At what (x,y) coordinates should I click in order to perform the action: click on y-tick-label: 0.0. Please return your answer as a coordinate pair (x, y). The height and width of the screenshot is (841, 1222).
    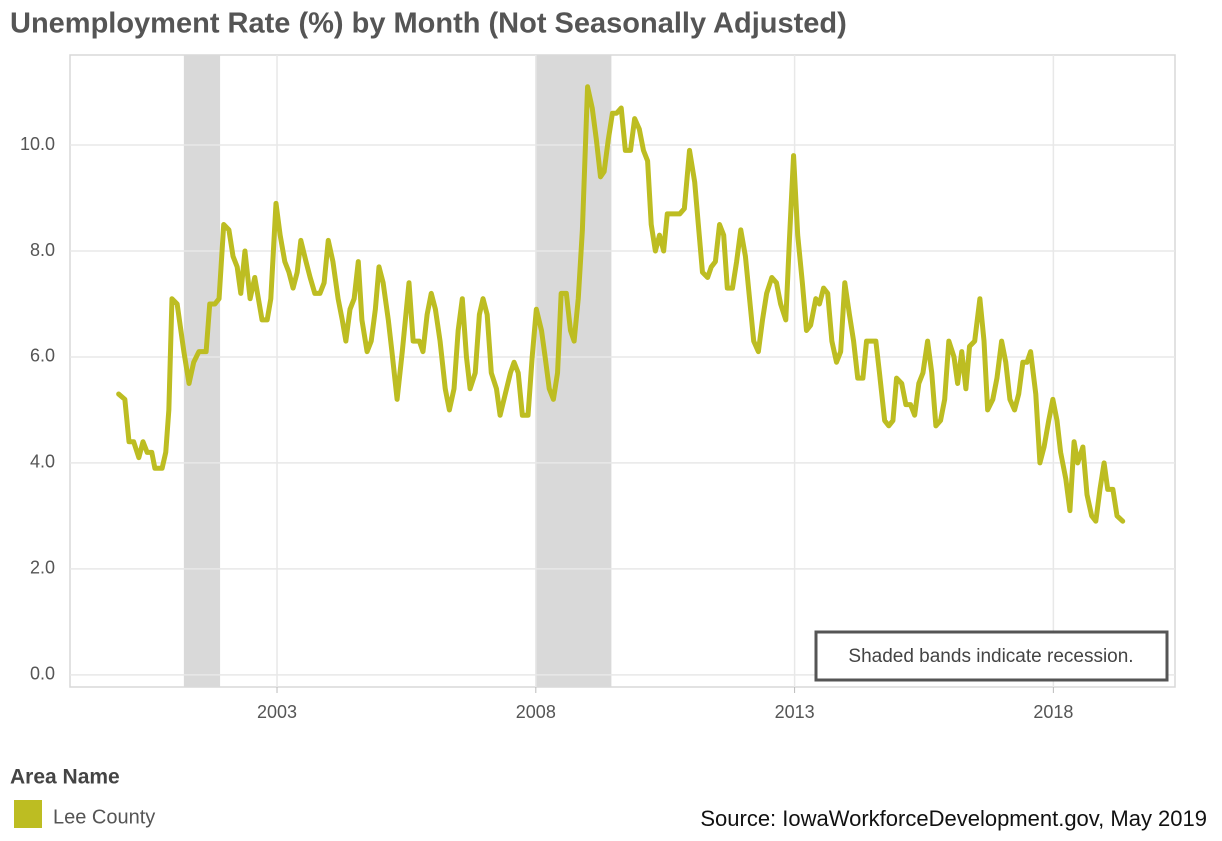
    Looking at the image, I should click on (42, 674).